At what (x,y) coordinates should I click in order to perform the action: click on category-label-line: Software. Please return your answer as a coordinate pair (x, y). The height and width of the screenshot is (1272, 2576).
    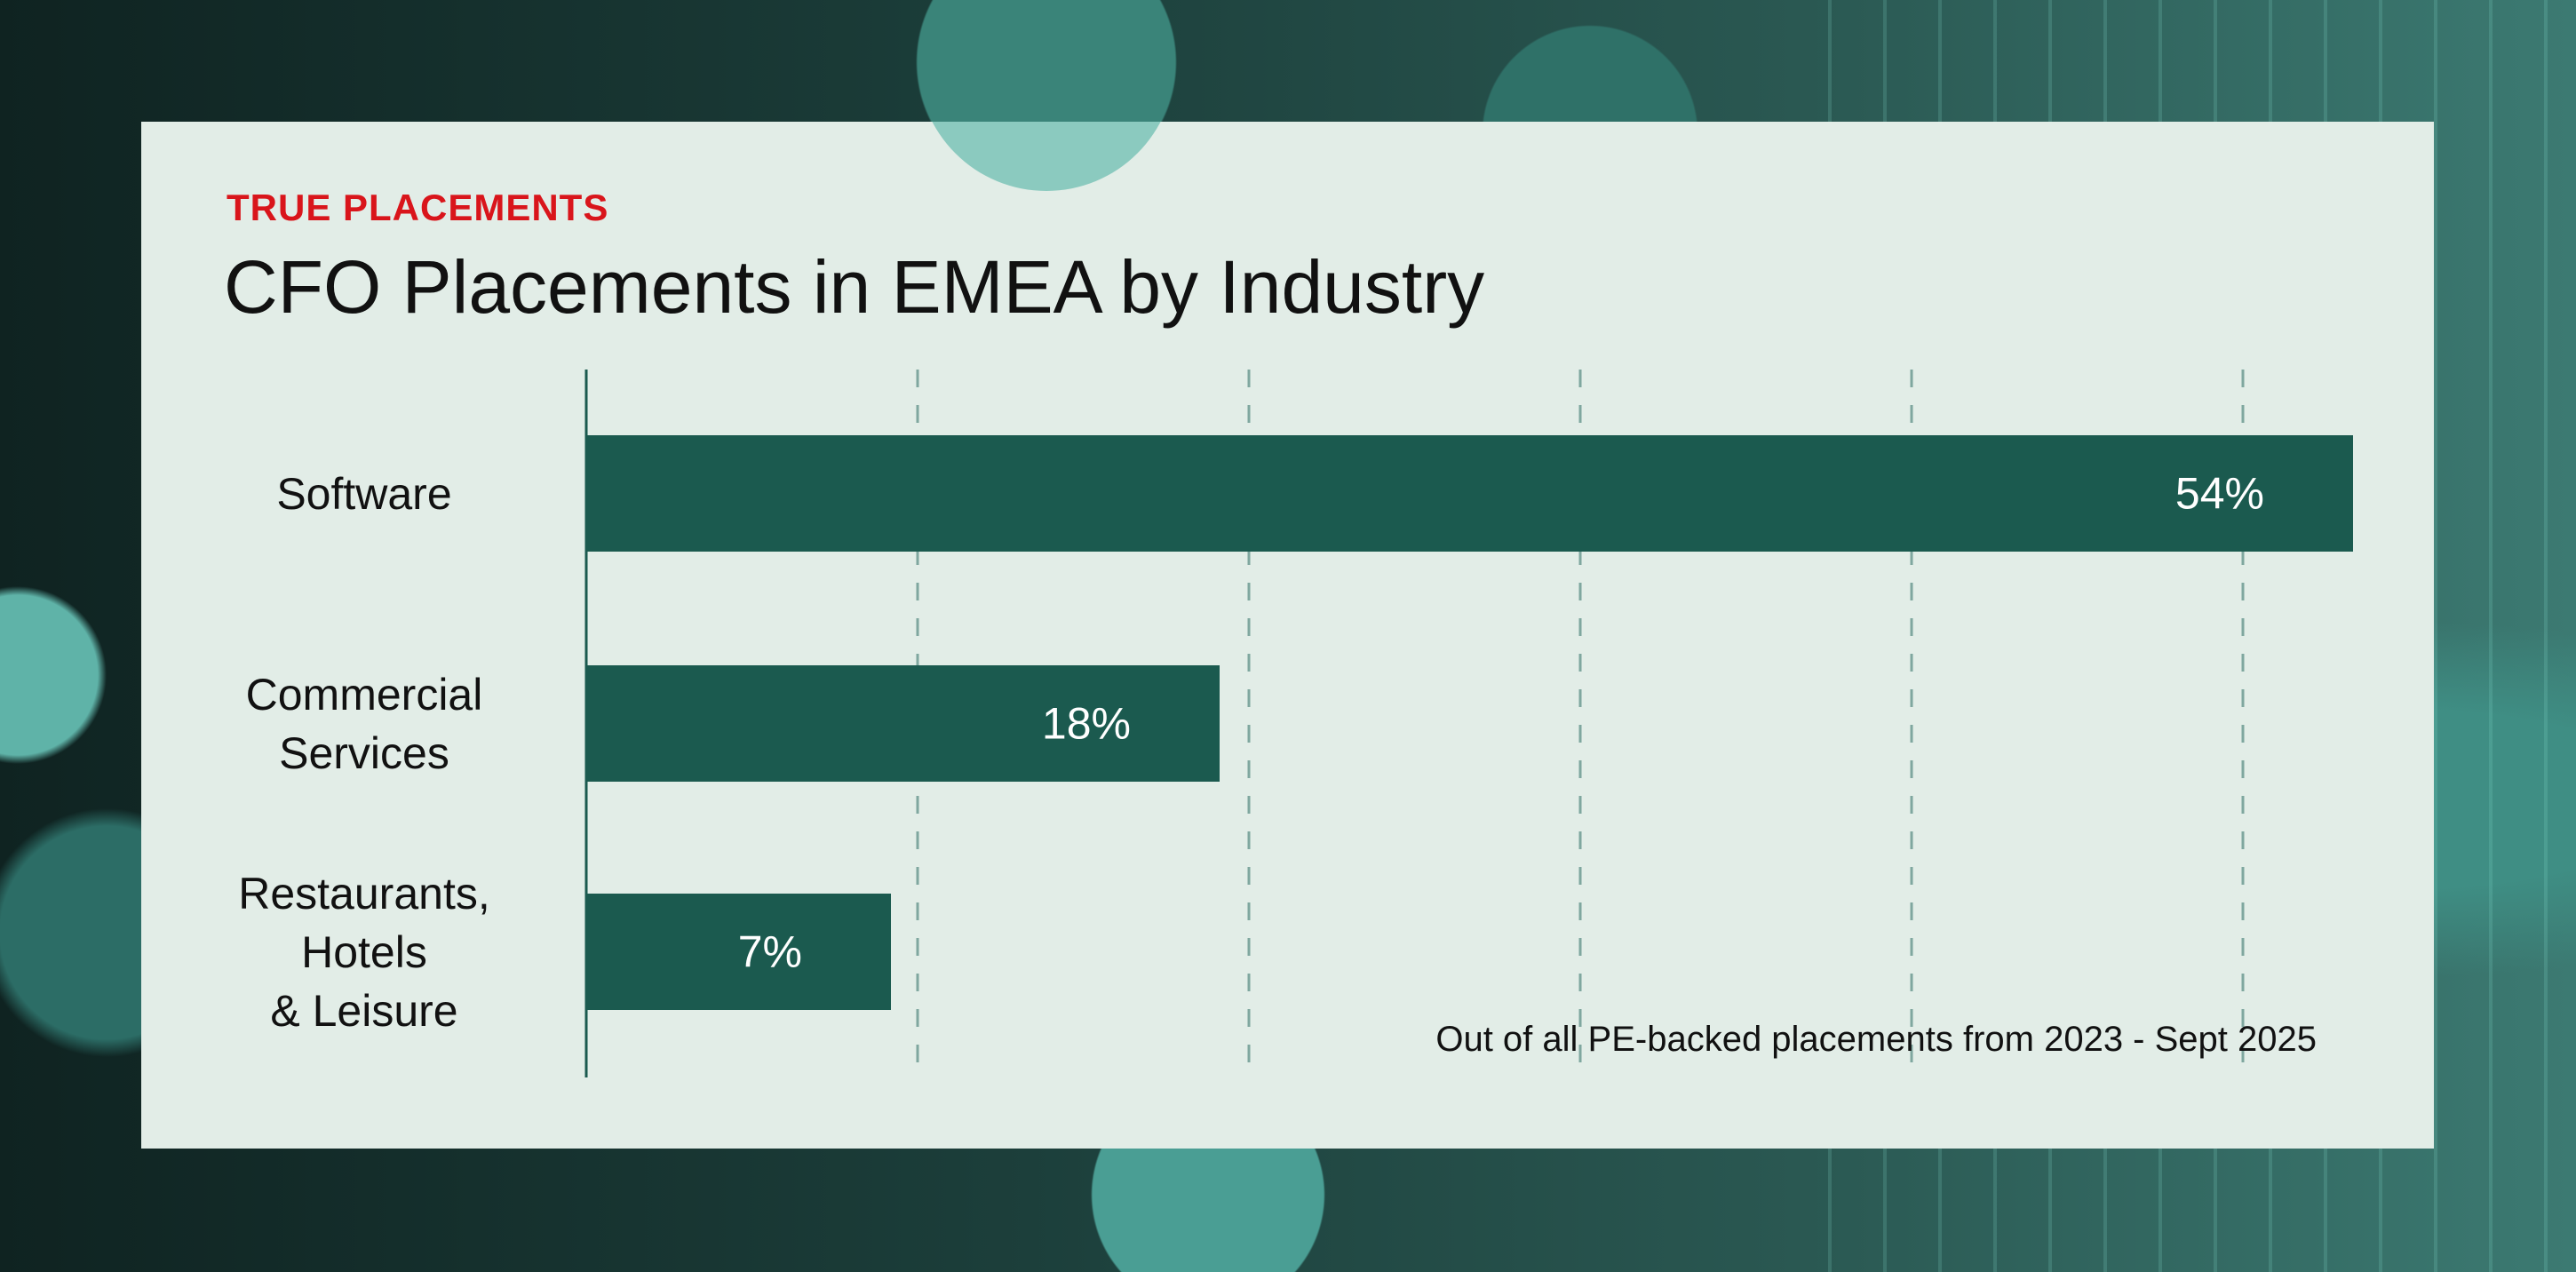
    Looking at the image, I should click on (364, 493).